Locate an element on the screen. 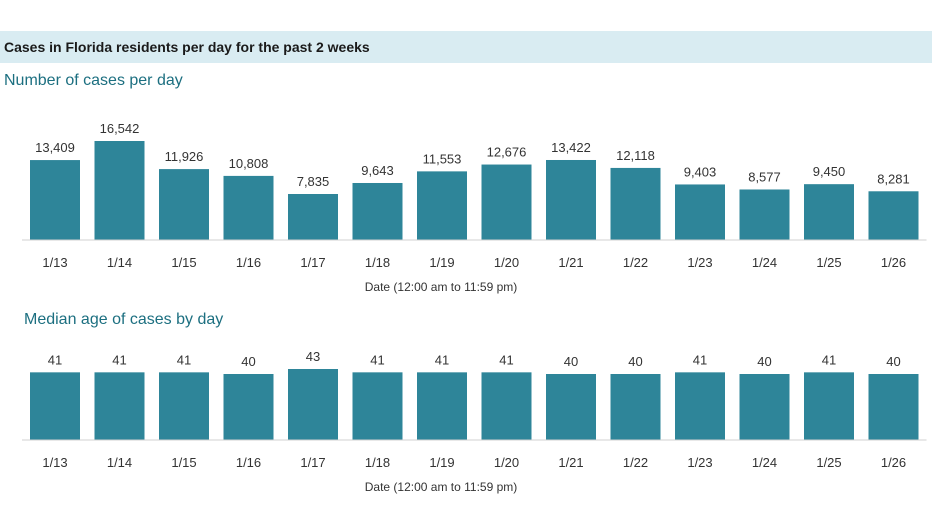 The width and height of the screenshot is (932, 524). age-bar-1/25 is located at coordinates (829, 406).